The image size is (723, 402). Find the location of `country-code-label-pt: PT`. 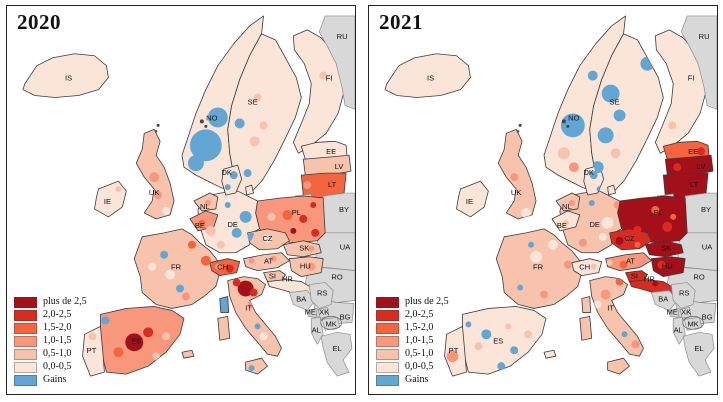

country-code-label-pt: PT is located at coordinates (92, 350).